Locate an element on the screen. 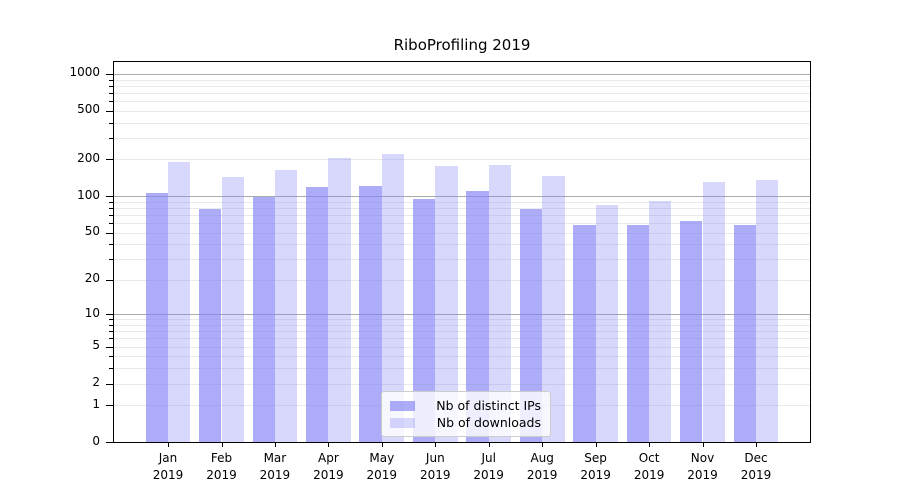 This screenshot has width=900, height=500. bar-nb-of-distinct-ips-oct is located at coordinates (638, 333).